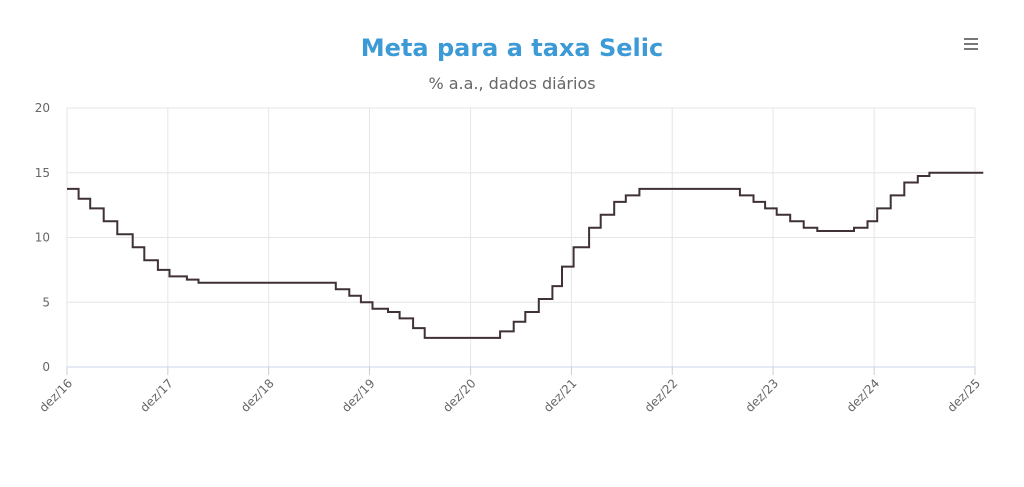 This screenshot has width=1024, height=487. I want to click on x-tick-label: dez/25, so click(963, 395).